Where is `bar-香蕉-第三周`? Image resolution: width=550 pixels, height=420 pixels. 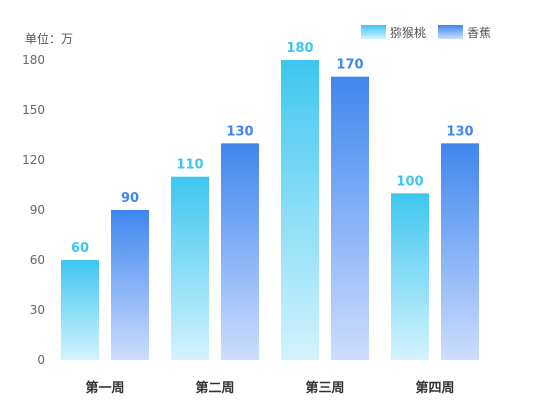
bar-香蕉-第三周 is located at coordinates (350, 218).